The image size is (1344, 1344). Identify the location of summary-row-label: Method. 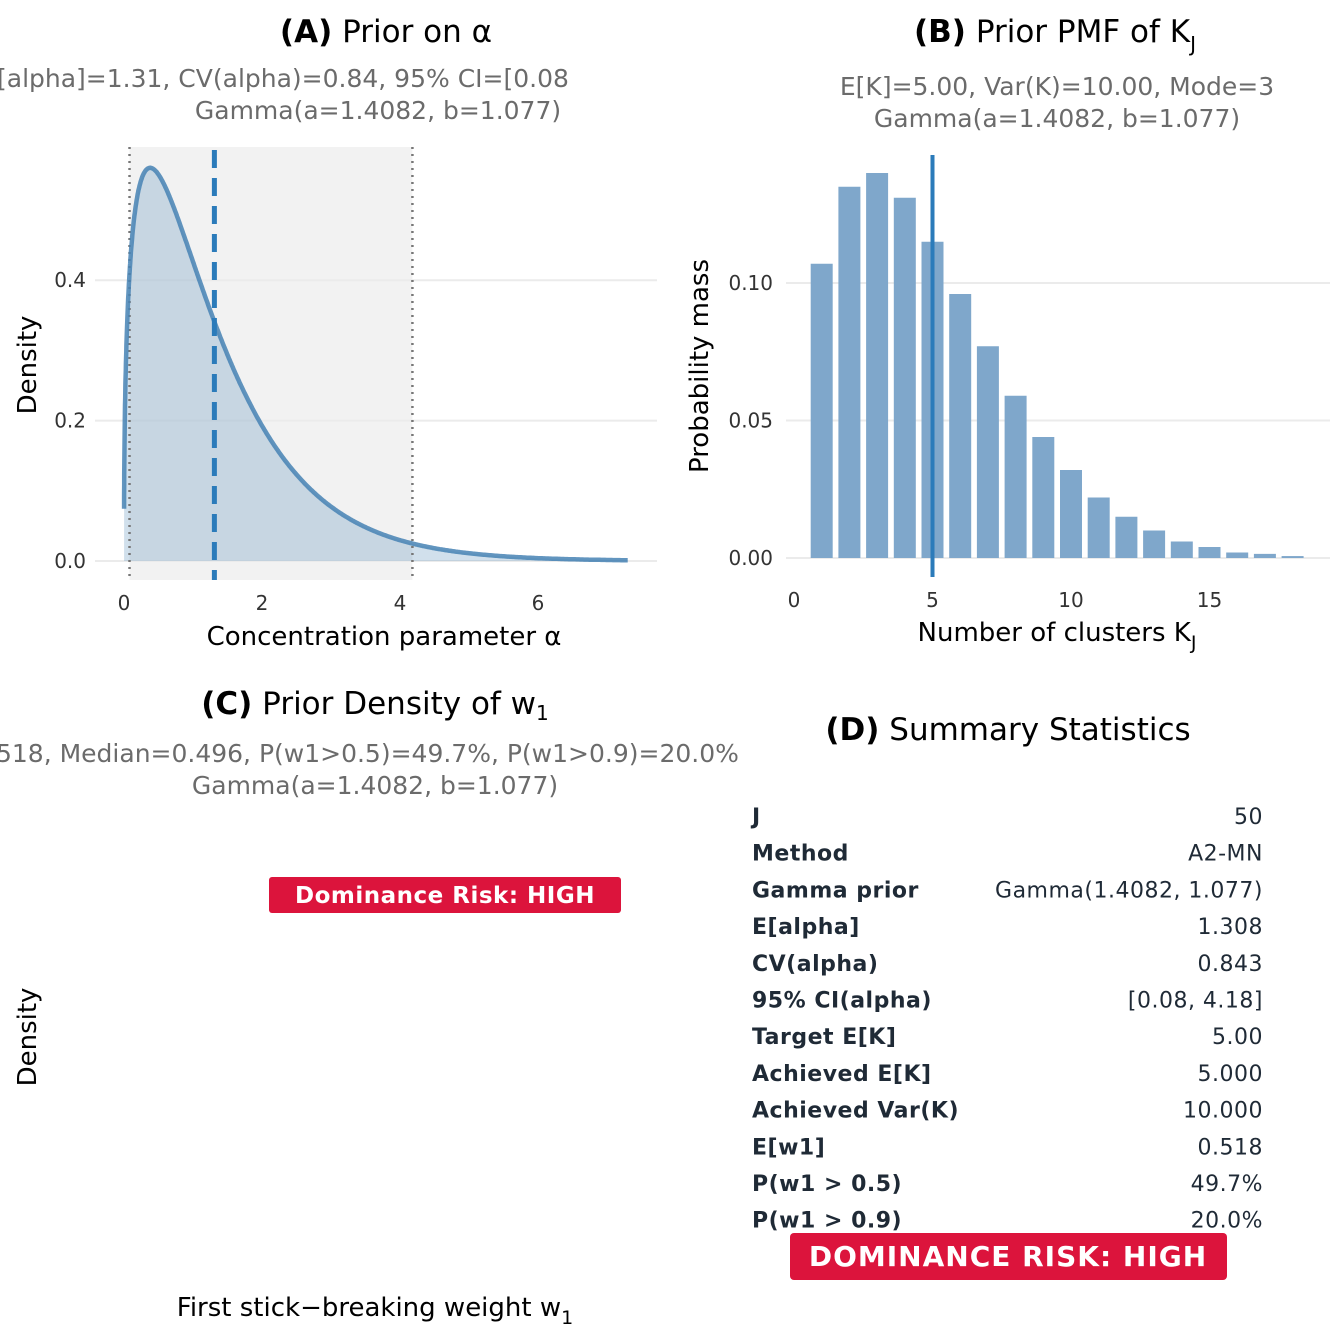
(800, 854).